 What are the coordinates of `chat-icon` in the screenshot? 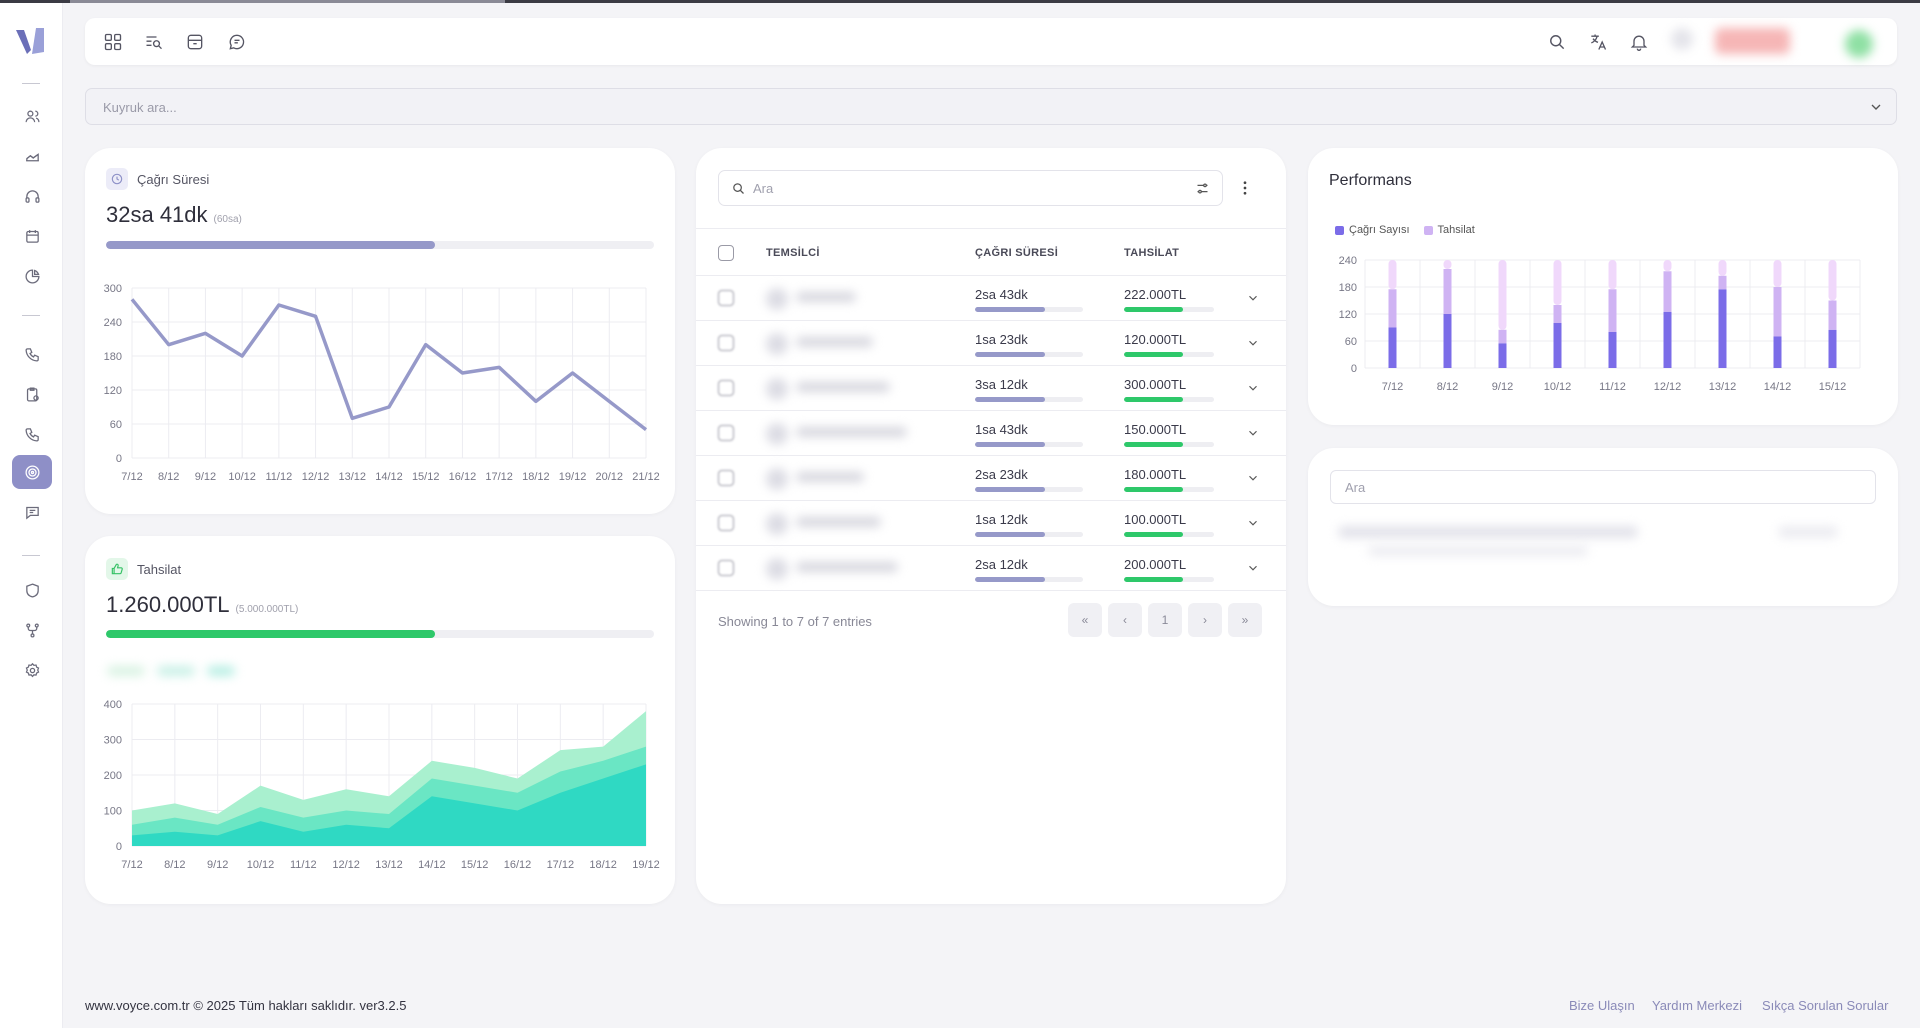 It's located at (237, 42).